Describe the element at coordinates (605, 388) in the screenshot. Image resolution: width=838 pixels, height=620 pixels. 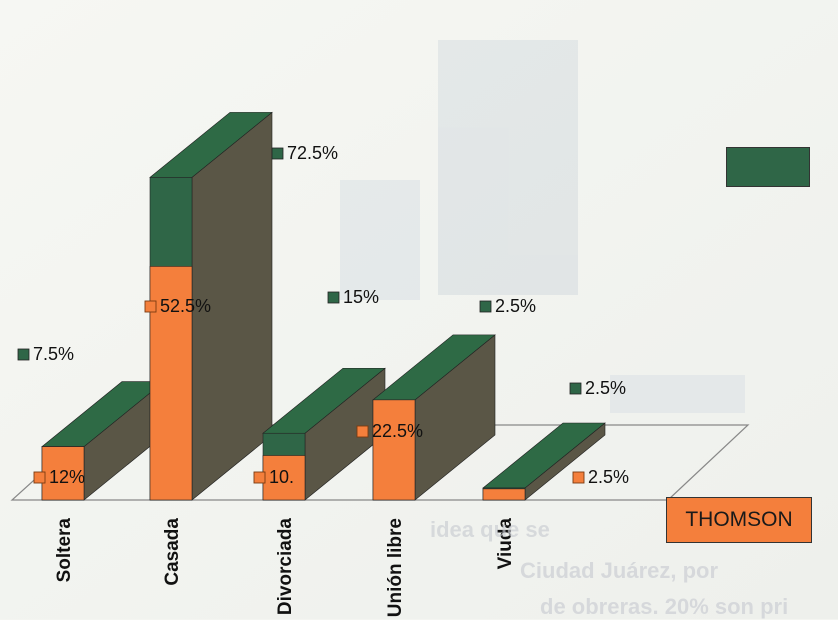
I see `data-label-green-4: 2.5%` at that location.